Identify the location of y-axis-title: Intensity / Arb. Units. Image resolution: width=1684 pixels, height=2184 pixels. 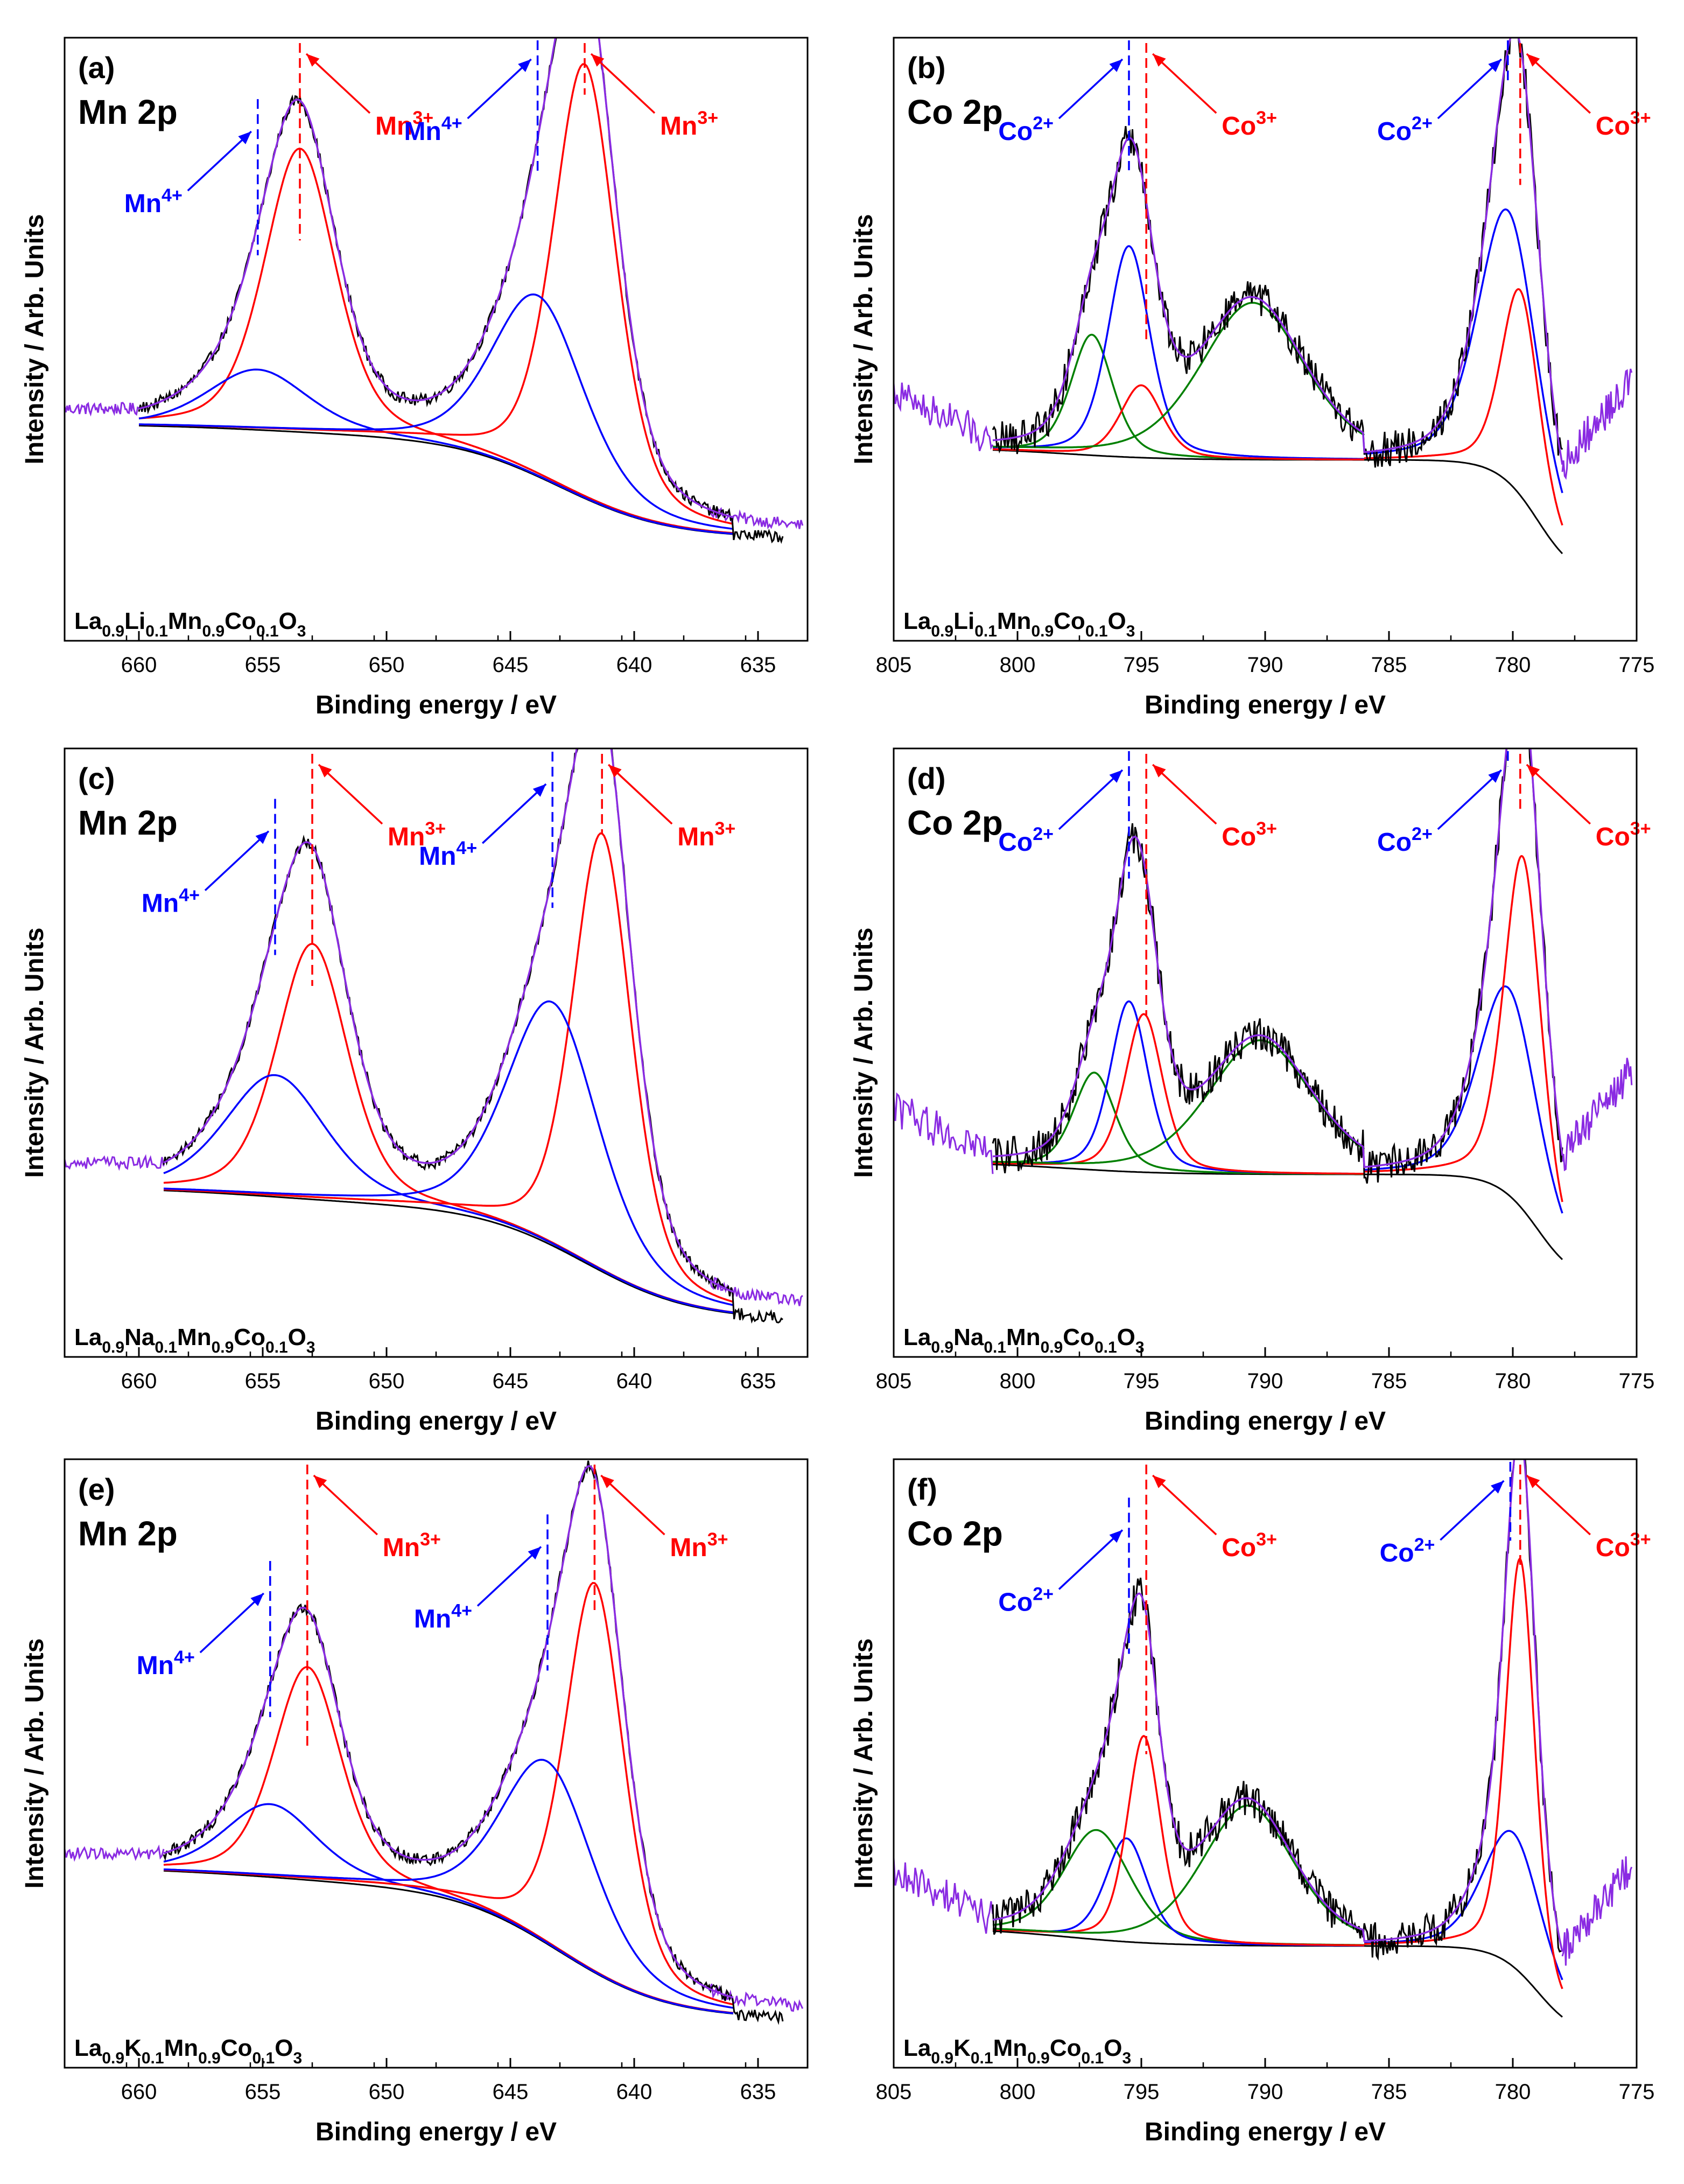
(34, 1053).